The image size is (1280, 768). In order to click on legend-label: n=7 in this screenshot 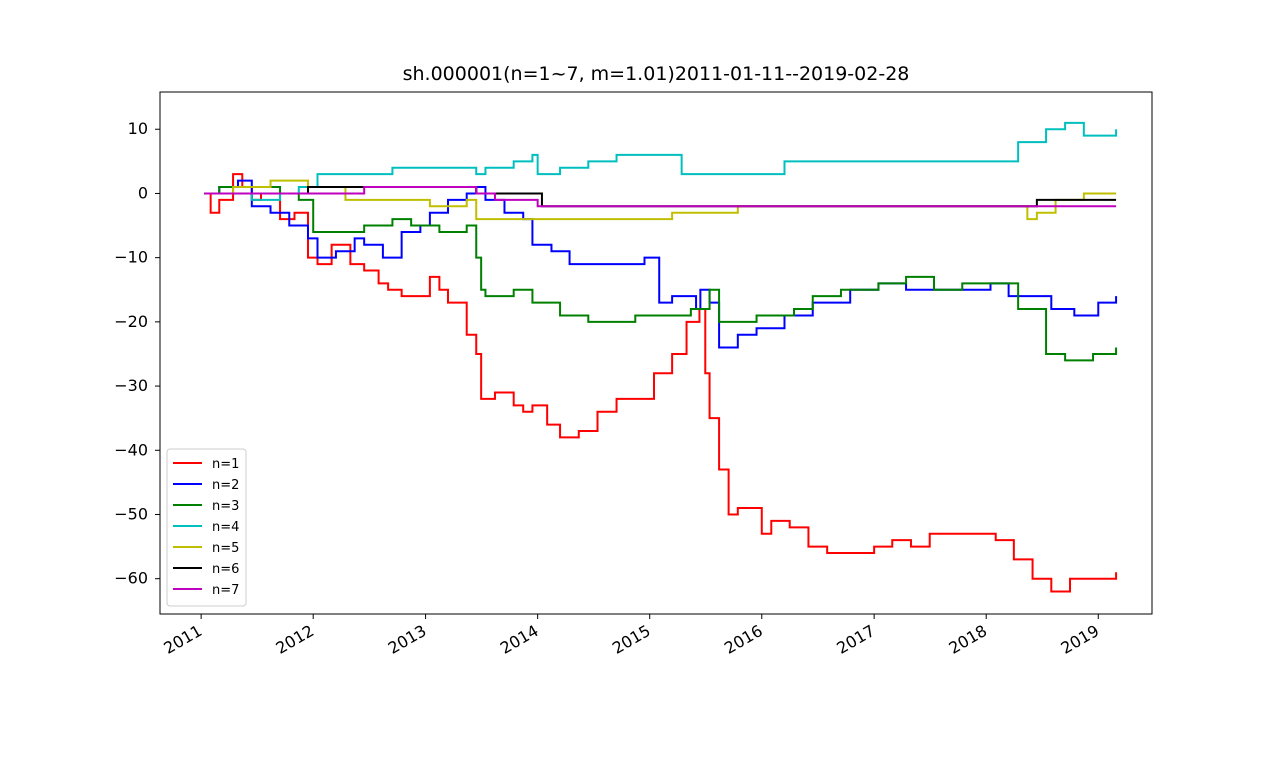, I will do `click(225, 590)`.